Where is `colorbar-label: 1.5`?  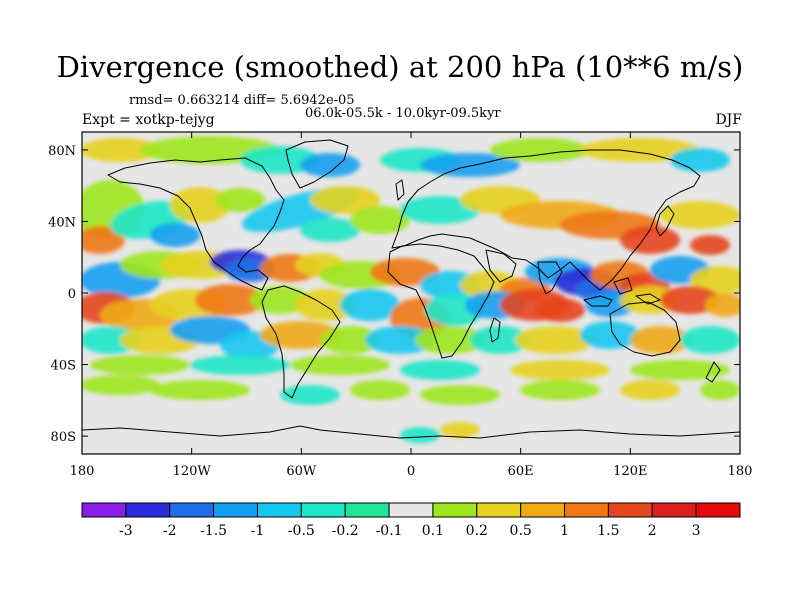 colorbar-label: 1.5 is located at coordinates (608, 531).